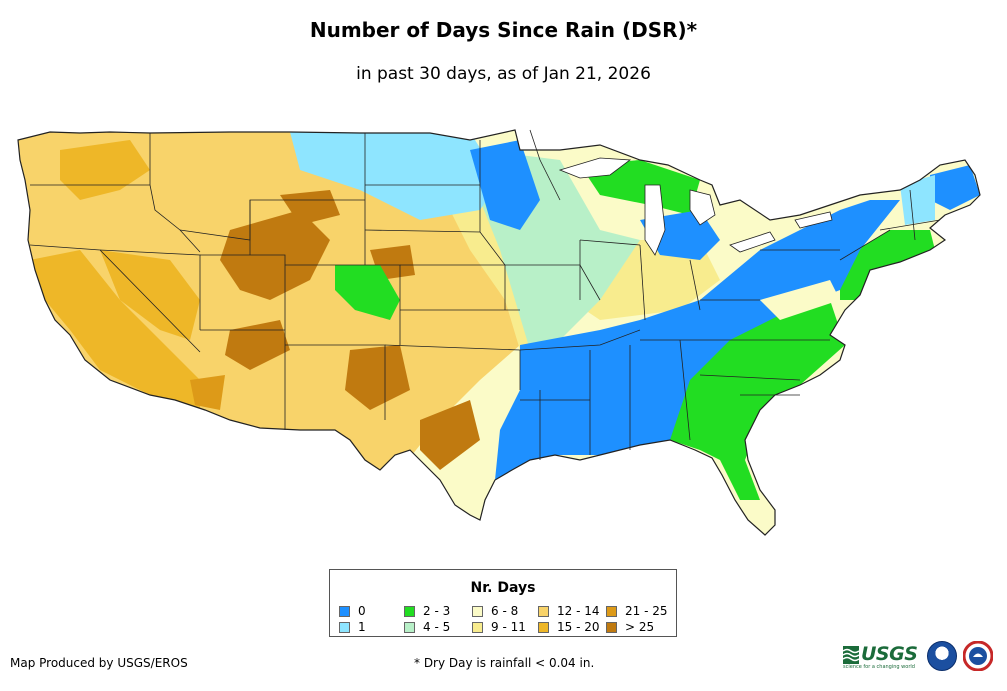 This screenshot has height=691, width=1007. Describe the element at coordinates (503, 588) in the screenshot. I see `legend-title: Nr. Days` at that location.